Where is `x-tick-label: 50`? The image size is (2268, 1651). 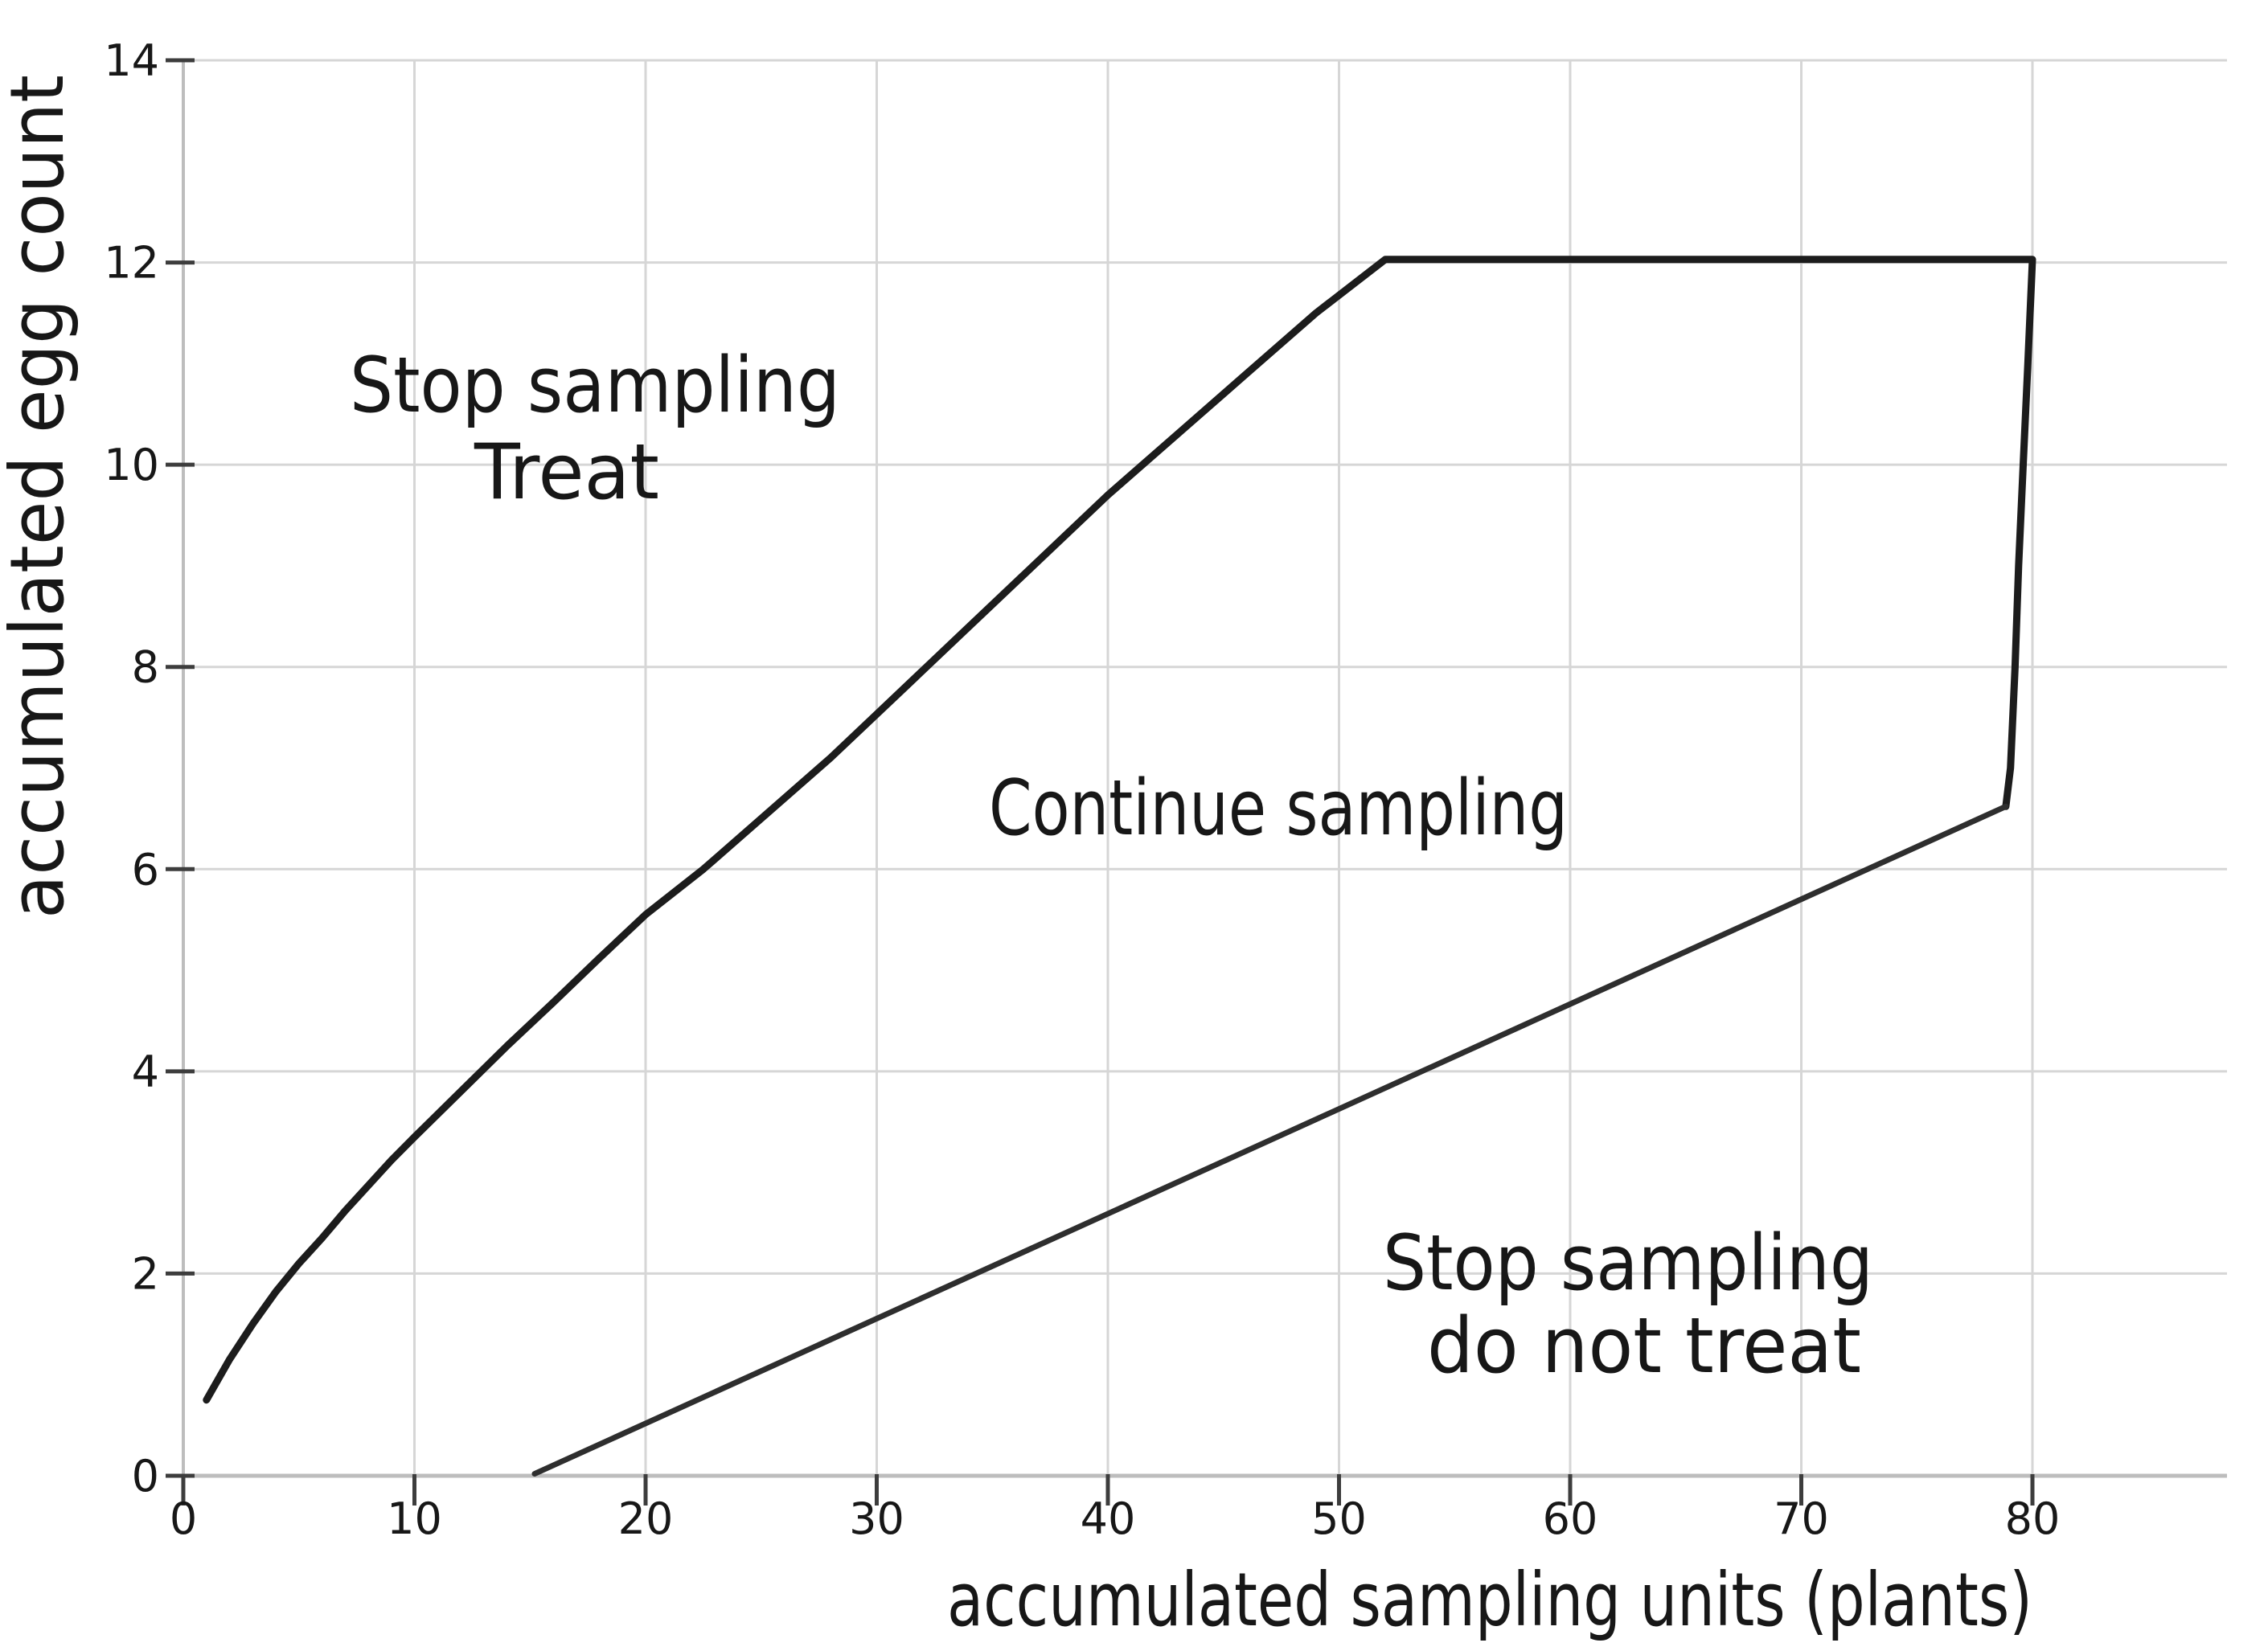
x-tick-label: 50 is located at coordinates (1339, 1518).